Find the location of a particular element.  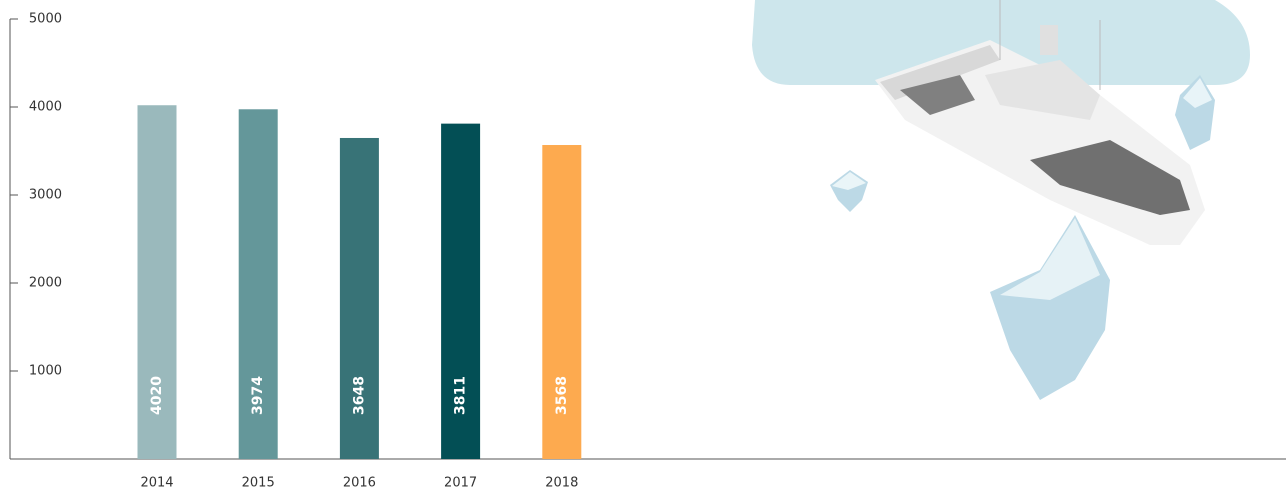

y-tick-label: 5000 is located at coordinates (45, 19).